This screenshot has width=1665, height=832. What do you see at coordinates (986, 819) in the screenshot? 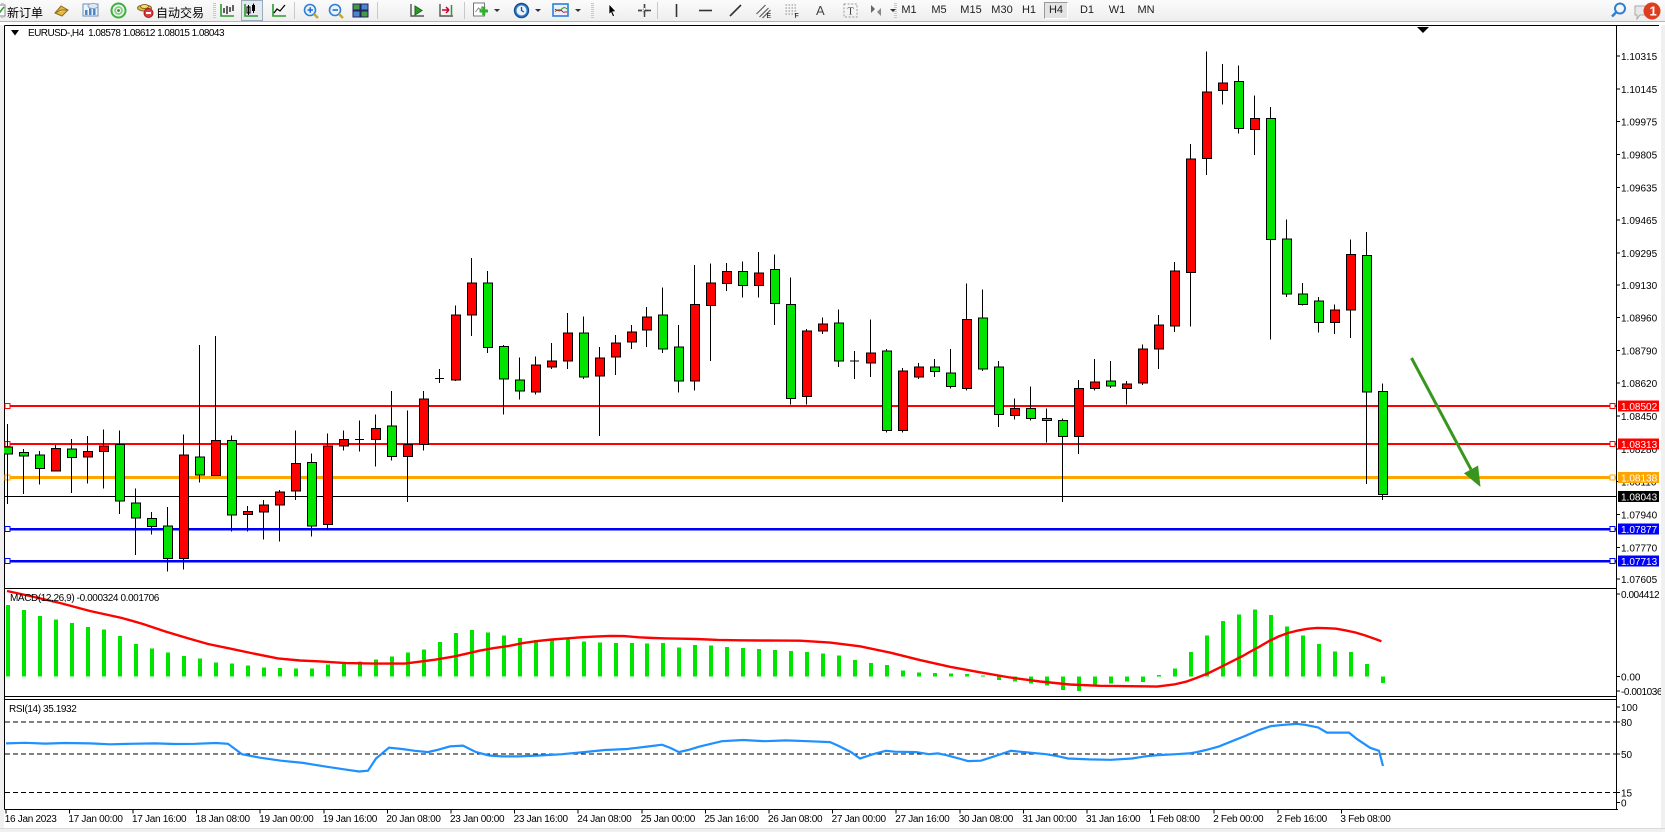
I see `svg-text: 30 Jan 08:00` at bounding box center [986, 819].